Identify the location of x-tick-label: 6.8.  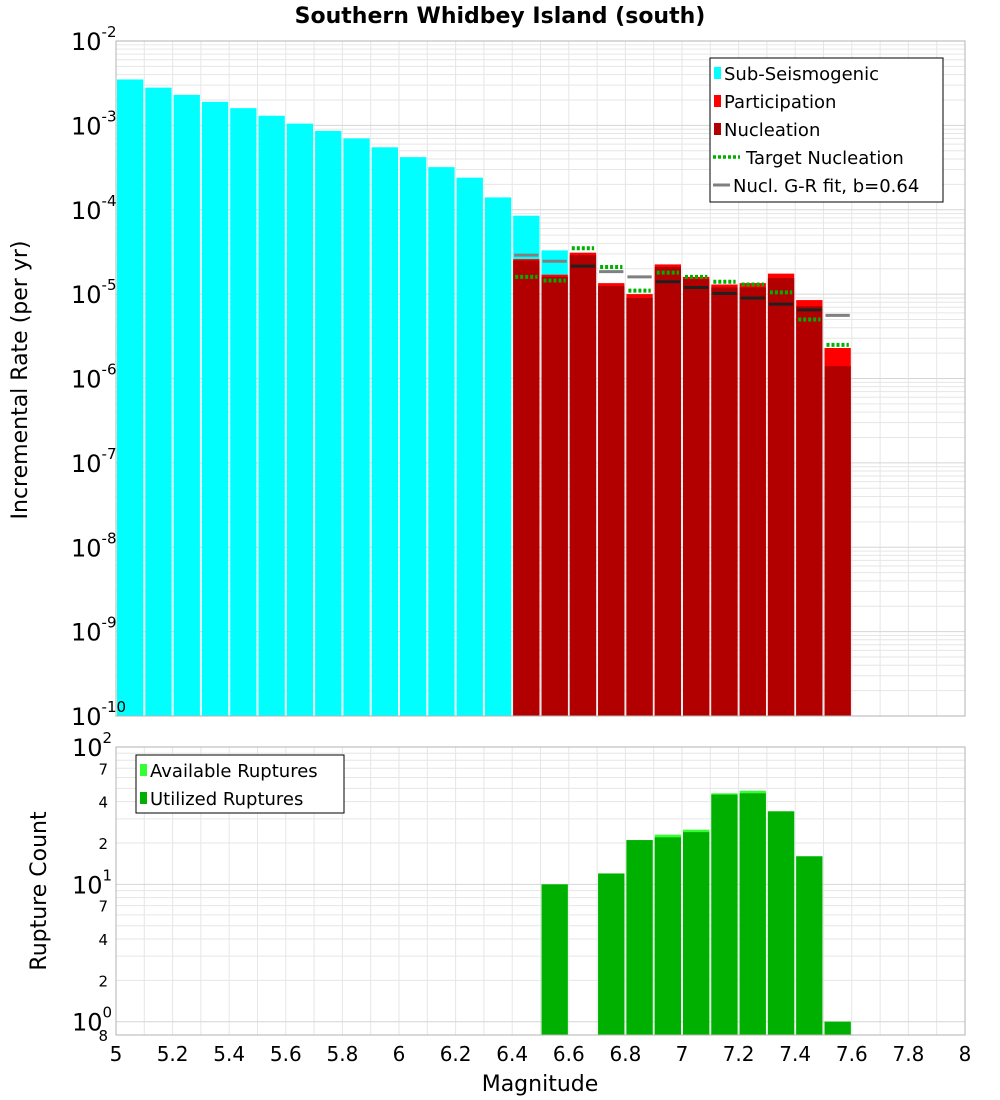
(625, 1054).